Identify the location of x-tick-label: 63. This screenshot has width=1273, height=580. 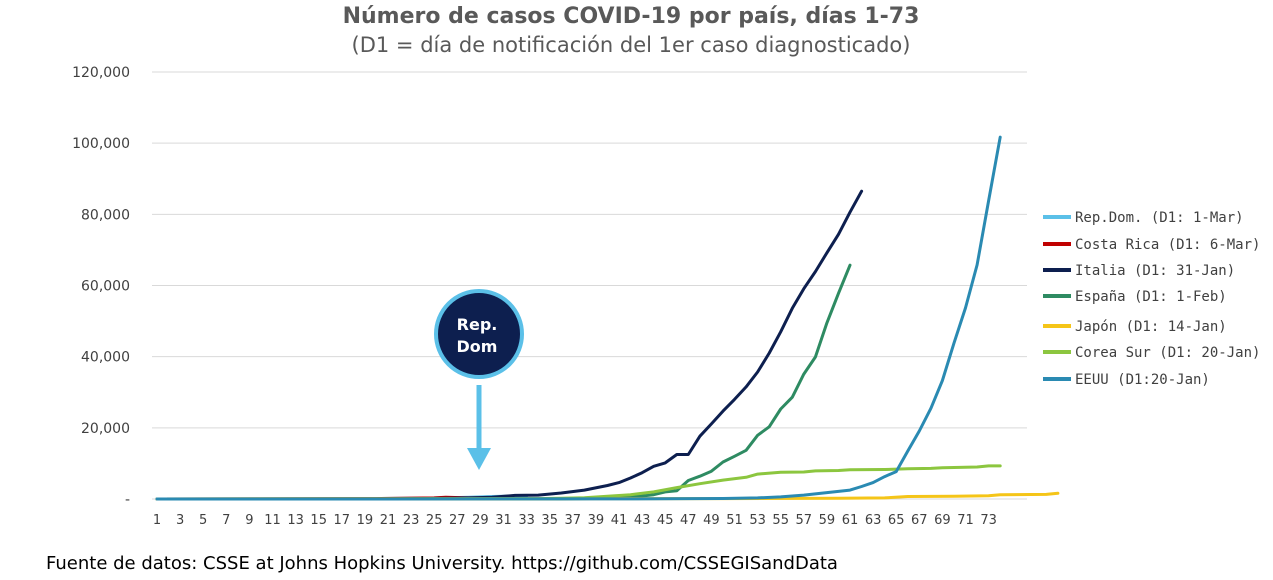
(873, 520).